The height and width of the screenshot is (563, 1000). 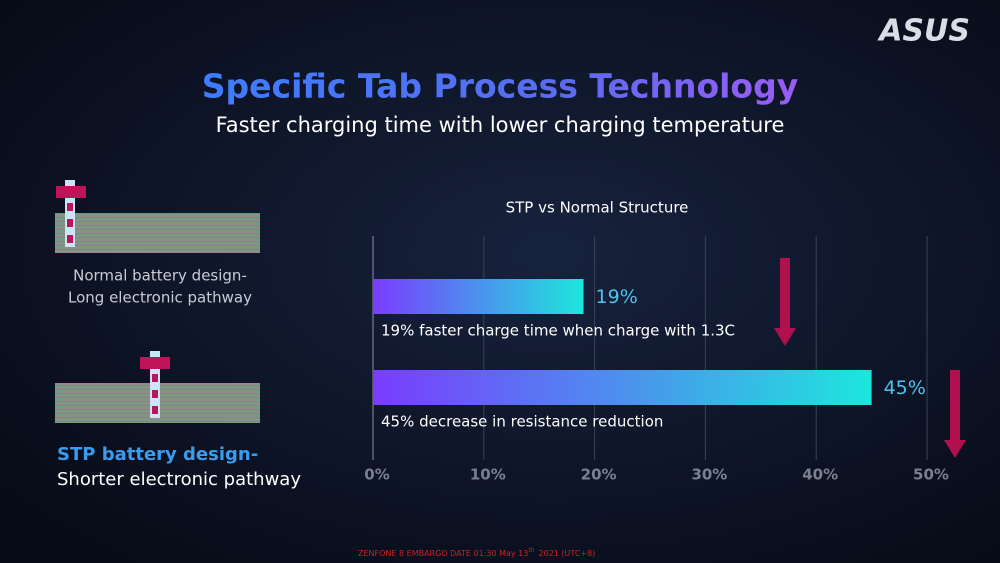 I want to click on footer-text: ZENFONE 8 EMBARGO DATE 01:30 May 13, so click(x=443, y=553).